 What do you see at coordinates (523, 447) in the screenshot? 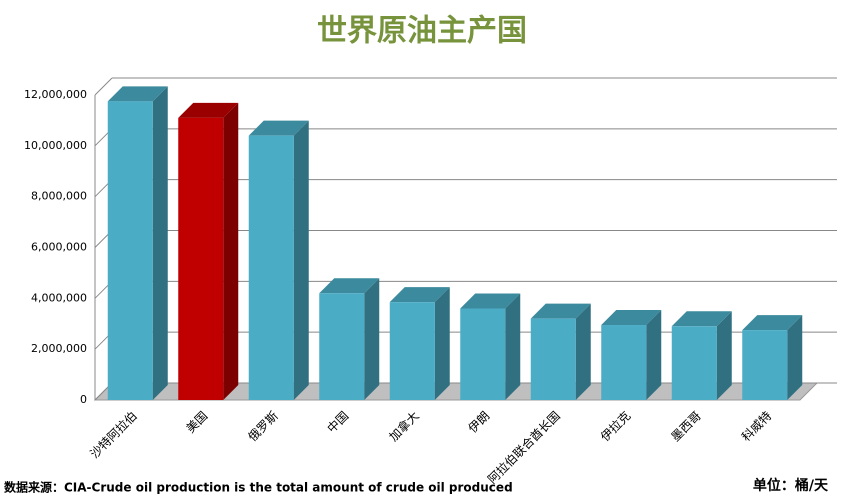
I see `x-tick-label: 阿拉伯联合酋长国` at bounding box center [523, 447].